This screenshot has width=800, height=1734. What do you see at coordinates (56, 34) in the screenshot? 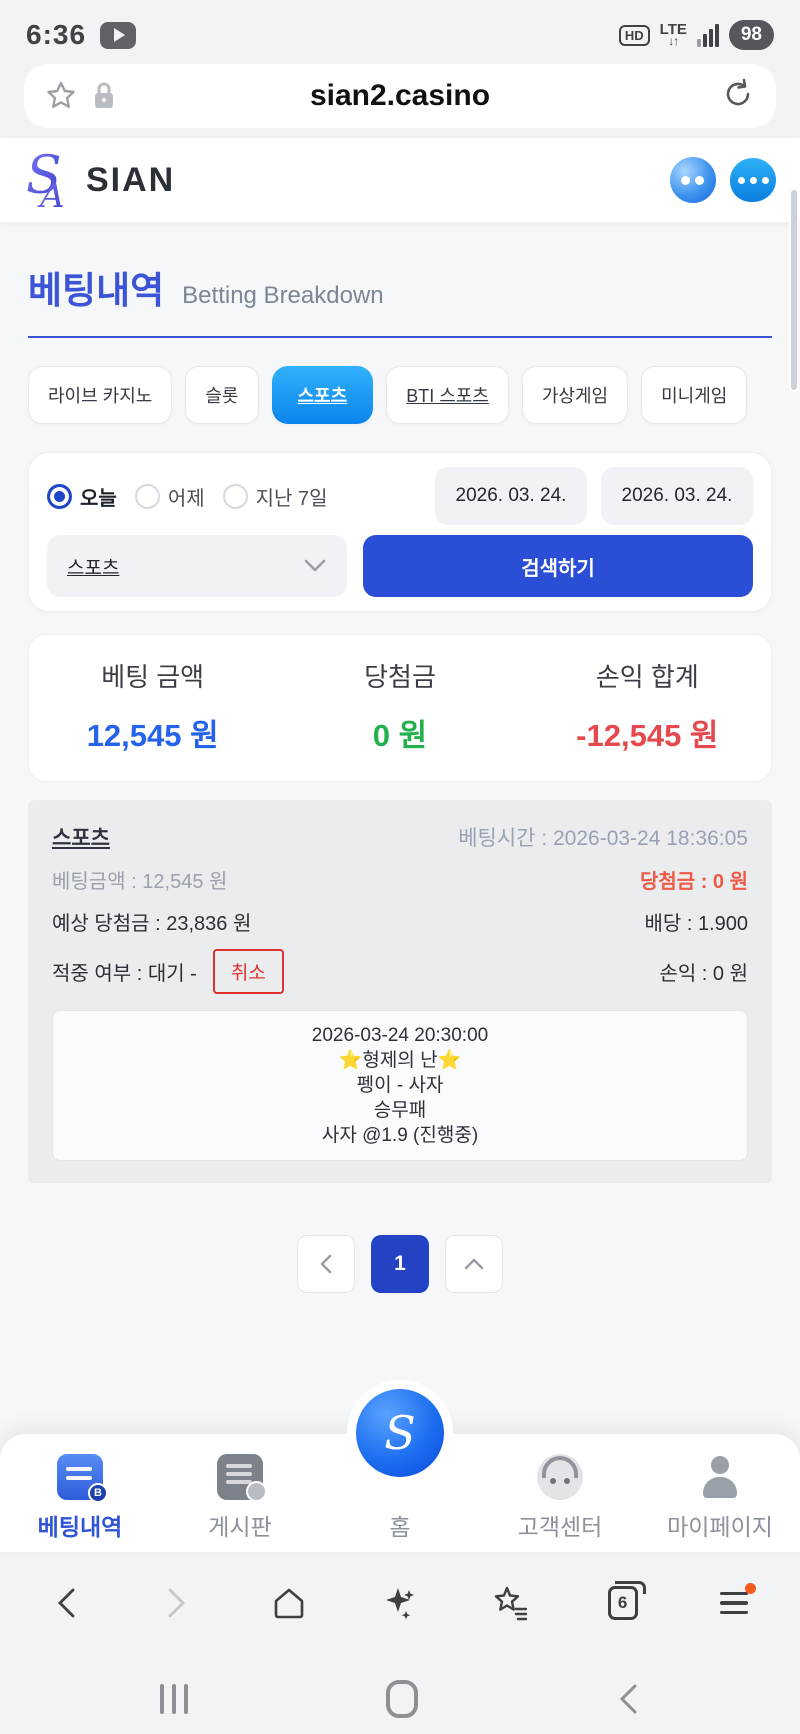
I see `clock: 6:36` at bounding box center [56, 34].